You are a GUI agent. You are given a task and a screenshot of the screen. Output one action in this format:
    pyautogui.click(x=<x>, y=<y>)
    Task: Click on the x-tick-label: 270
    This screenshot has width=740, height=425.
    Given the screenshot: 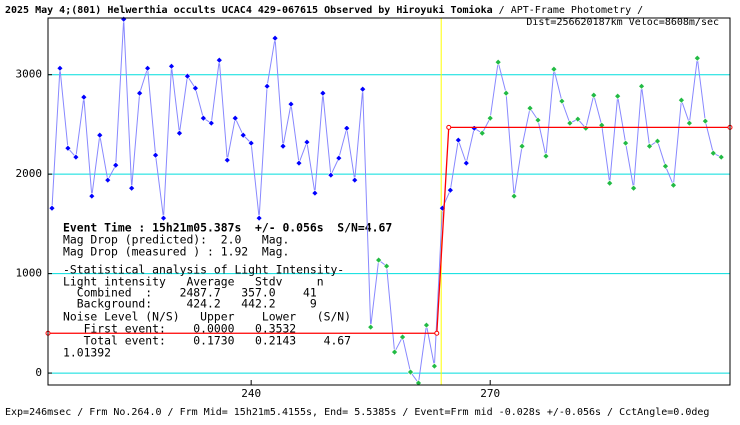 What is the action you would take?
    pyautogui.click(x=490, y=393)
    